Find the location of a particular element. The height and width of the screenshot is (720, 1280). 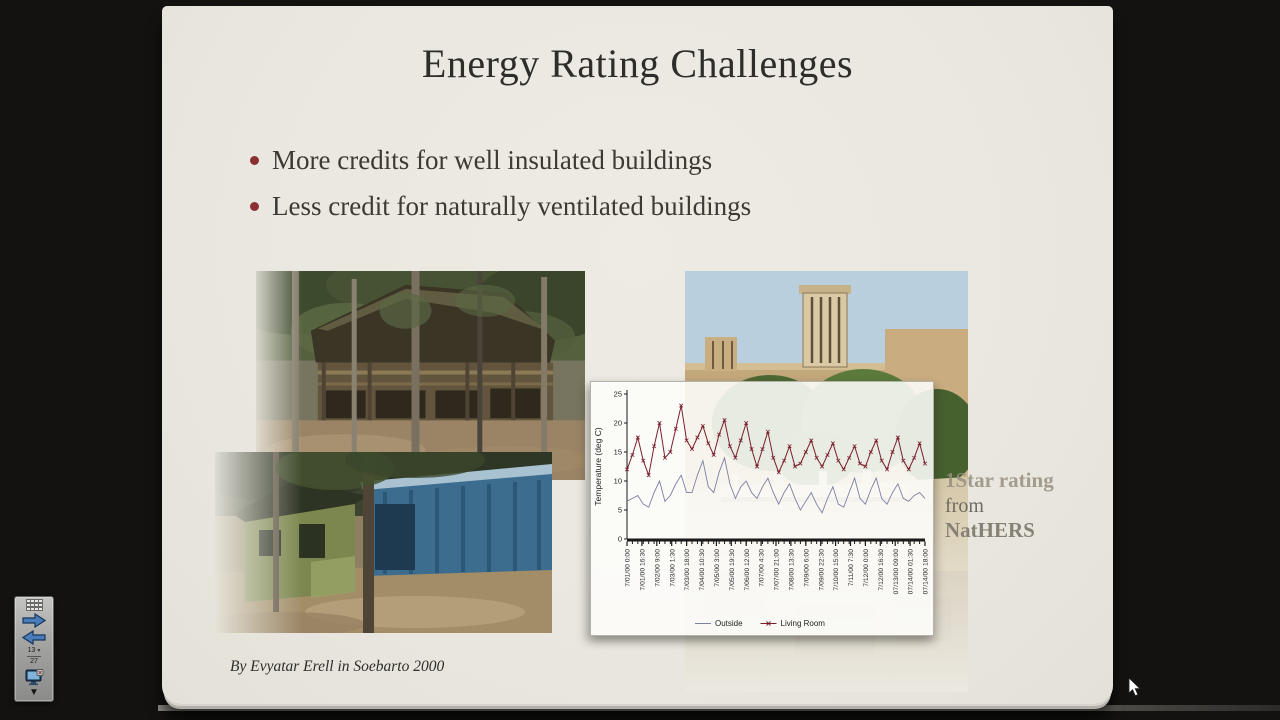

grid-icon is located at coordinates (34, 605).